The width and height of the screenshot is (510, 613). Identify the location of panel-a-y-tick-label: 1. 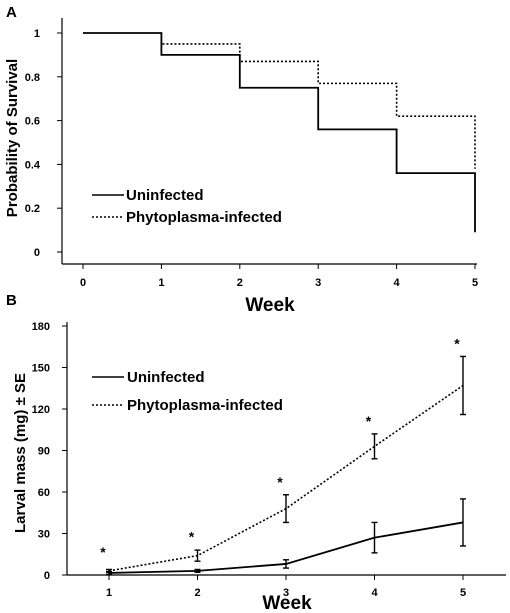
(37, 34).